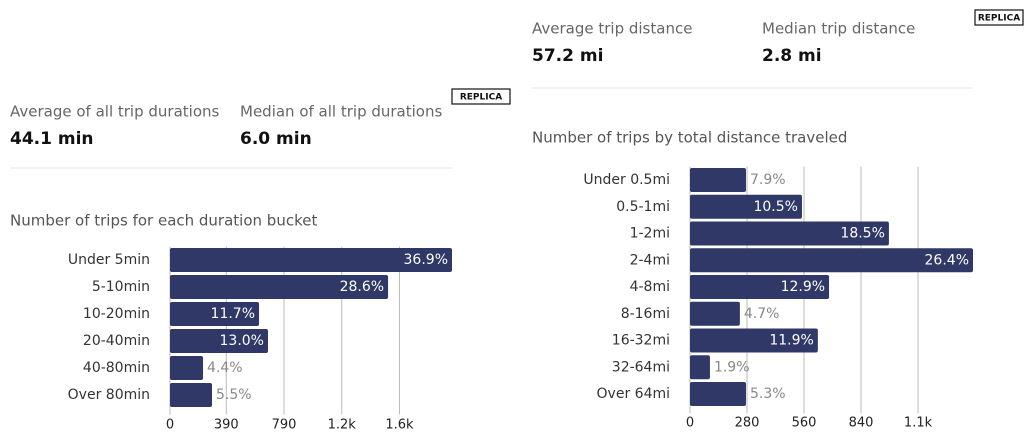  I want to click on bar-label: 7.9%, so click(768, 180).